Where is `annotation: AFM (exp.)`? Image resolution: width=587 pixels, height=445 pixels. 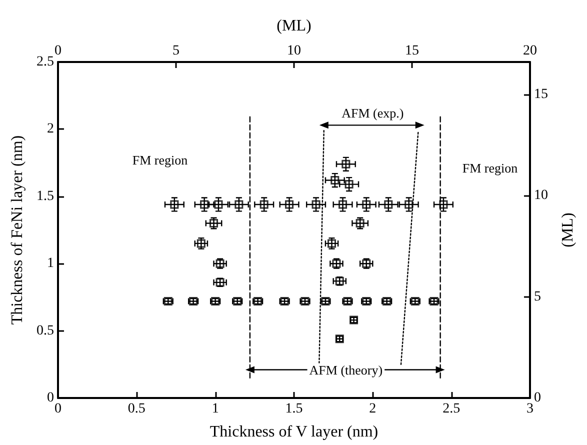 annotation: AFM (exp.) is located at coordinates (373, 113).